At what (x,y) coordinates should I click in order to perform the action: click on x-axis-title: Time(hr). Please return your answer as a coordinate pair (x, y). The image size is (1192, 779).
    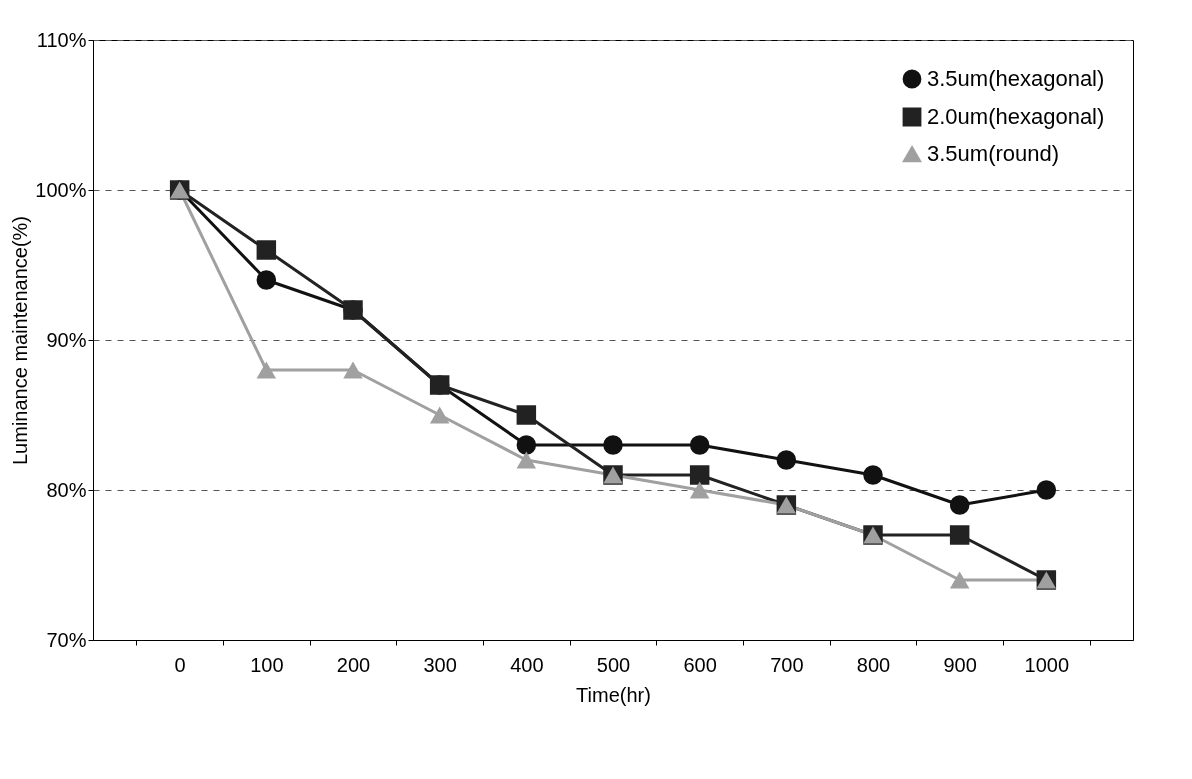
    Looking at the image, I should click on (613, 694).